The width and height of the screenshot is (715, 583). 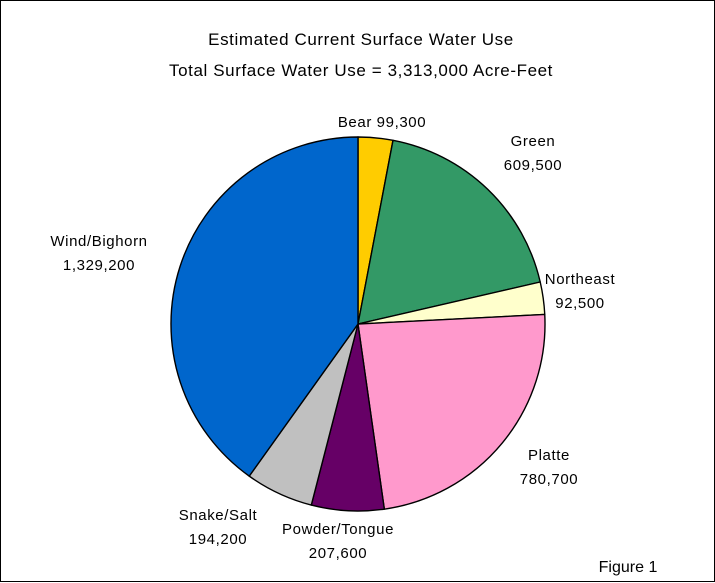 What do you see at coordinates (628, 567) in the screenshot?
I see `figure-label: Figure 1` at bounding box center [628, 567].